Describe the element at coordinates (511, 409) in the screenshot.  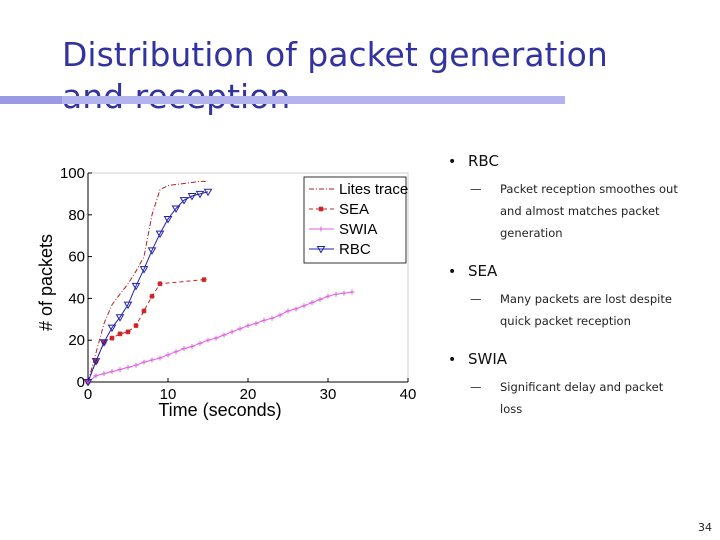
I see `sub-bullet-line: loss` at that location.